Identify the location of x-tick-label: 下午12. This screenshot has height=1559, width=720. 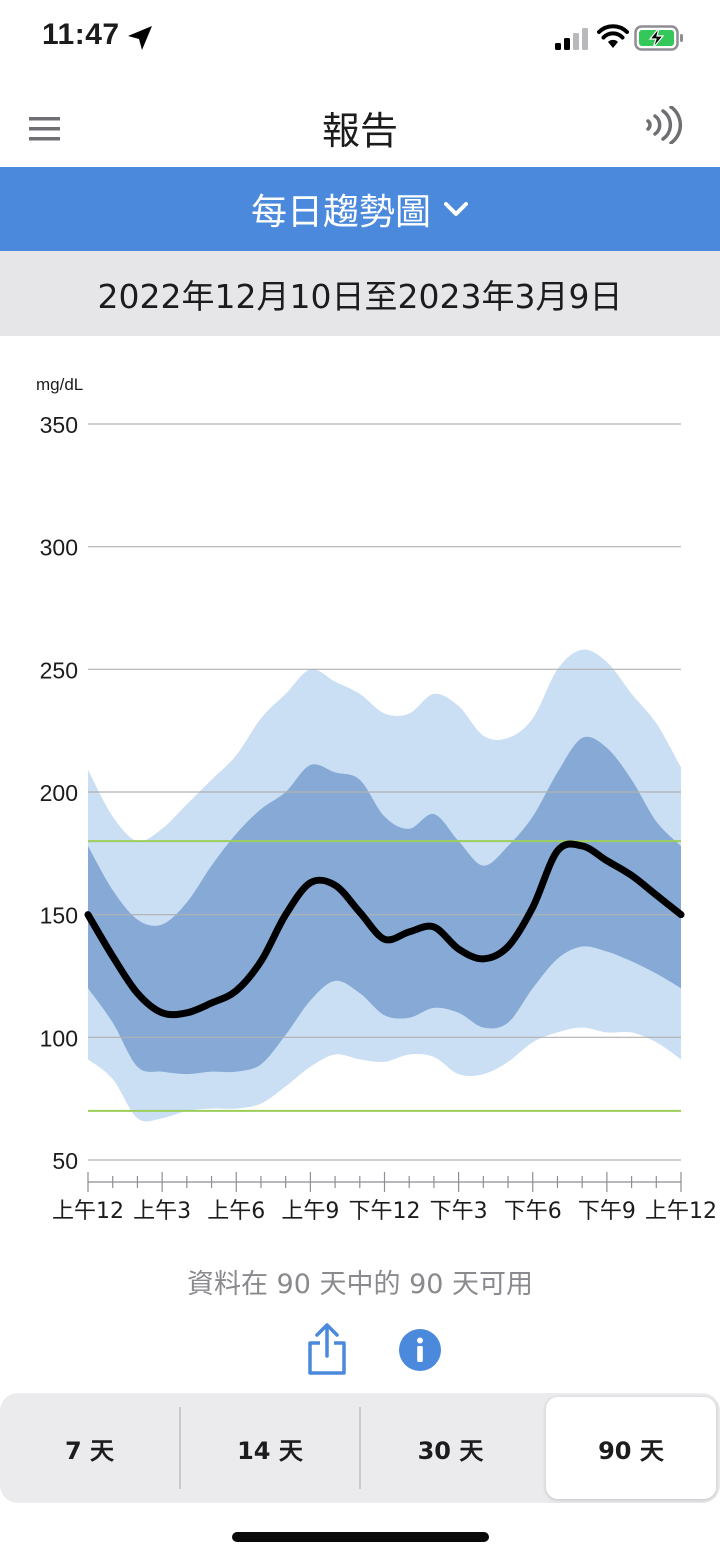
(385, 1211).